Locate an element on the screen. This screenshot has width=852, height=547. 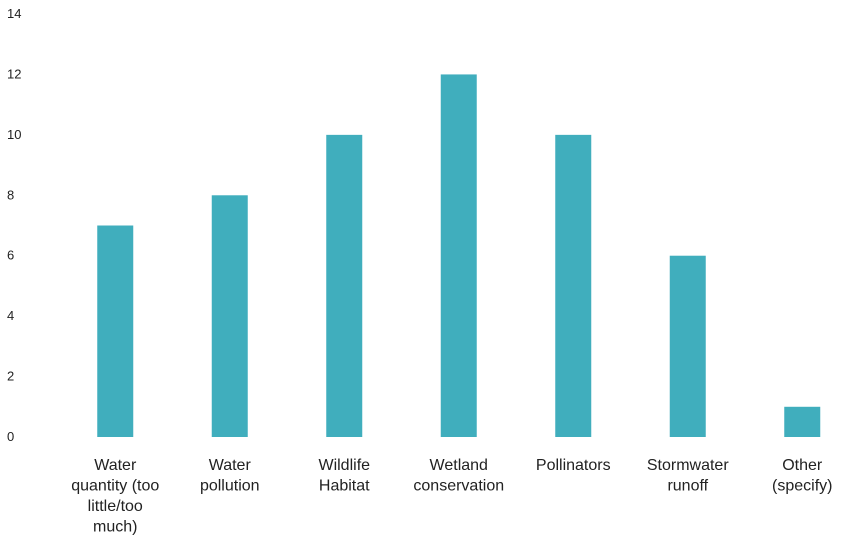
x-category-label-line: Pollinators is located at coordinates (573, 465).